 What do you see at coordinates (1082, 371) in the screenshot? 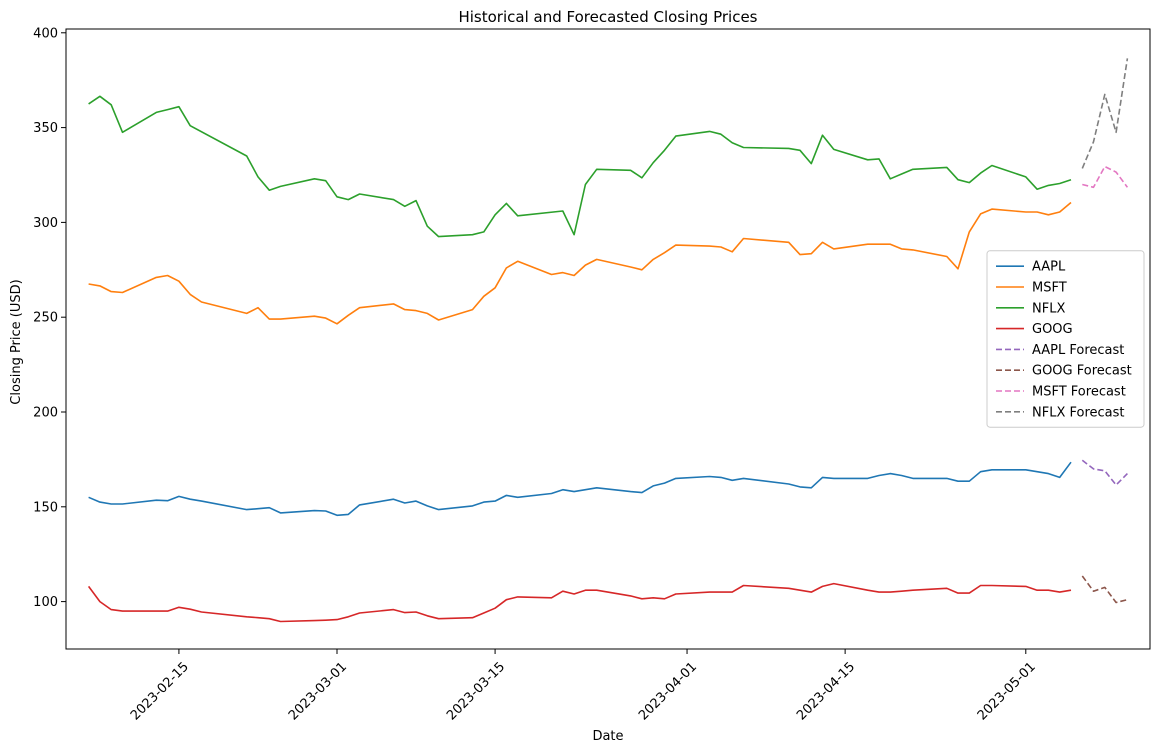
I see `legend-label-goog-forecast: GOOG Forecast` at bounding box center [1082, 371].